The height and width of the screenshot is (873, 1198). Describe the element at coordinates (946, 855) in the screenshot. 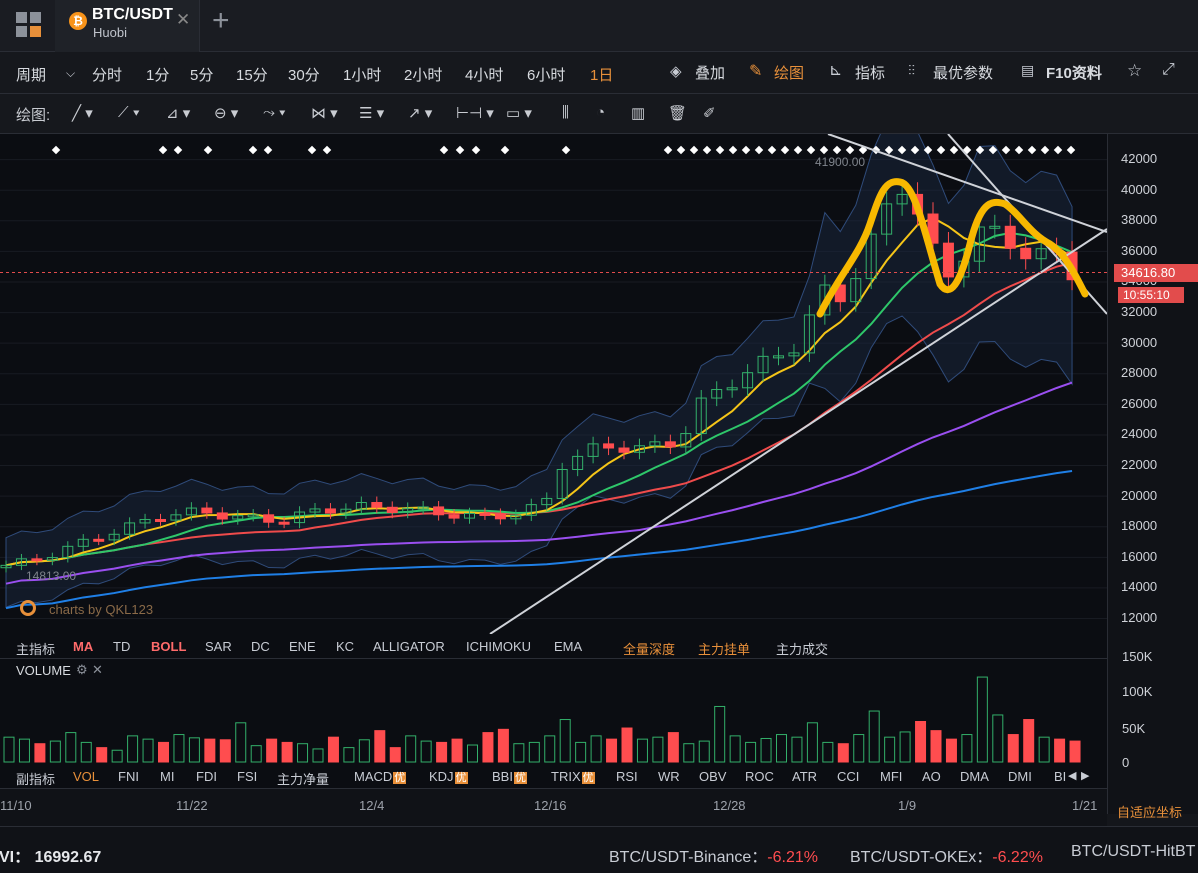

I see `ticker-okex: BTC/USDT-OKEx：-6.22%` at that location.